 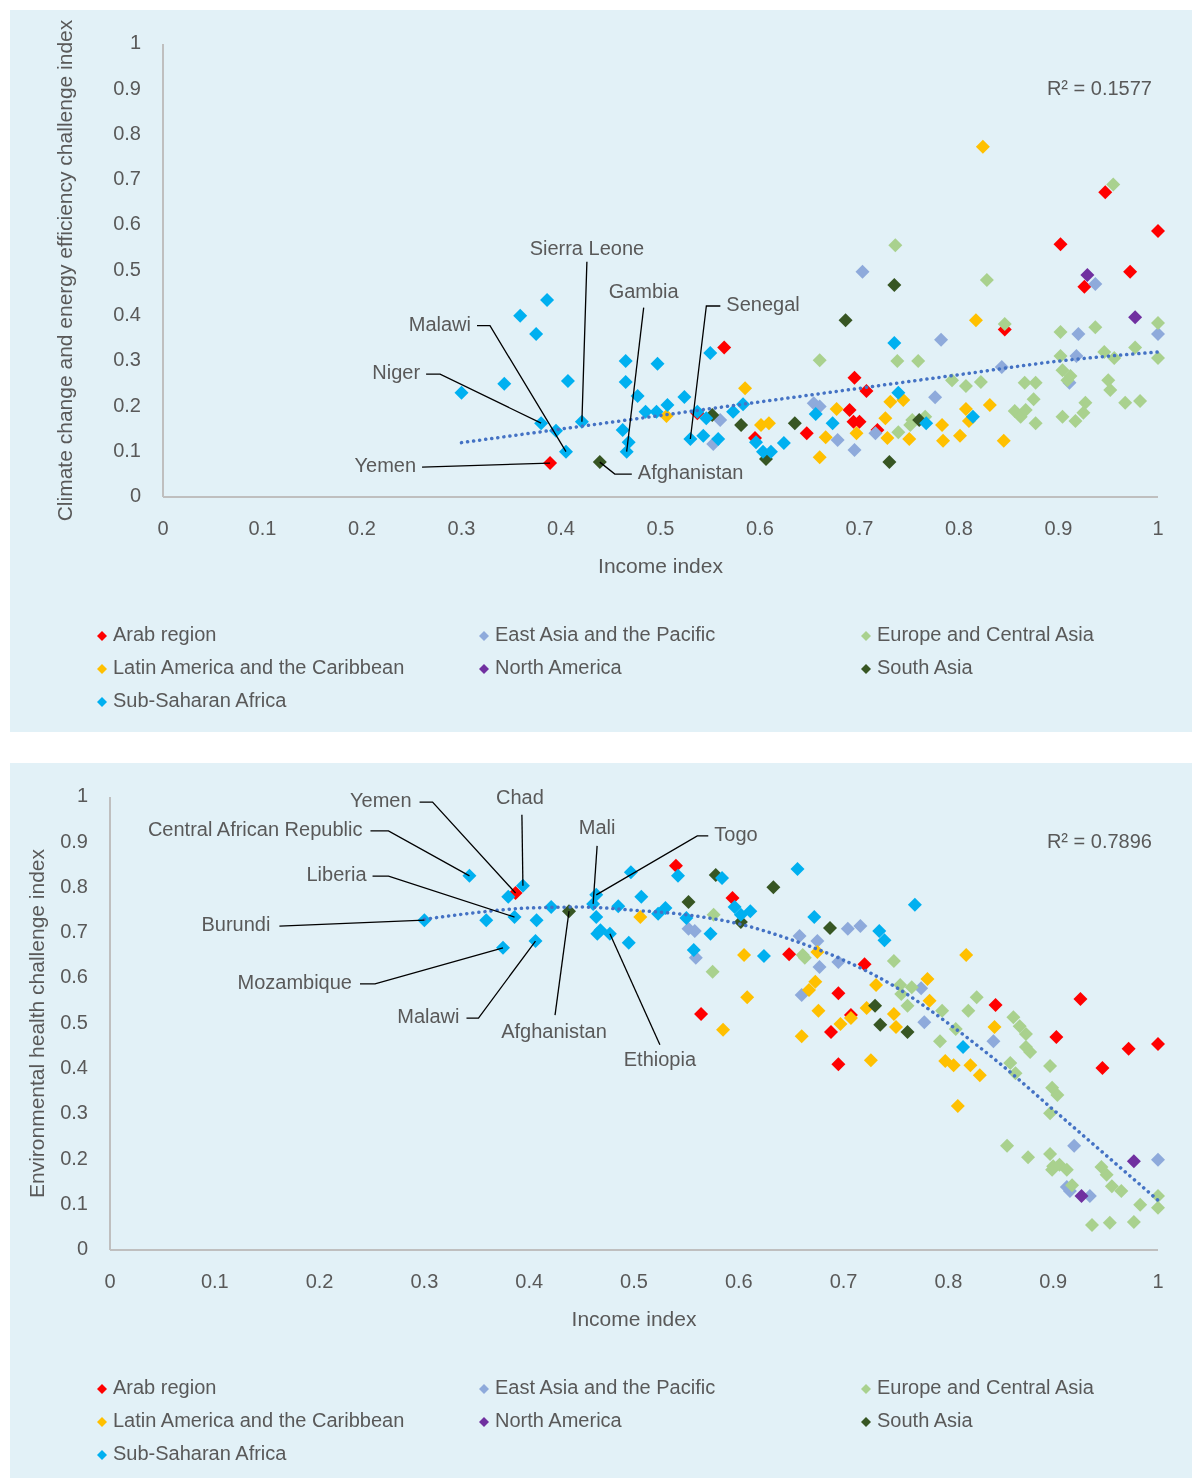 What do you see at coordinates (82, 1248) in the screenshot?
I see `y-tick-label: 0` at bounding box center [82, 1248].